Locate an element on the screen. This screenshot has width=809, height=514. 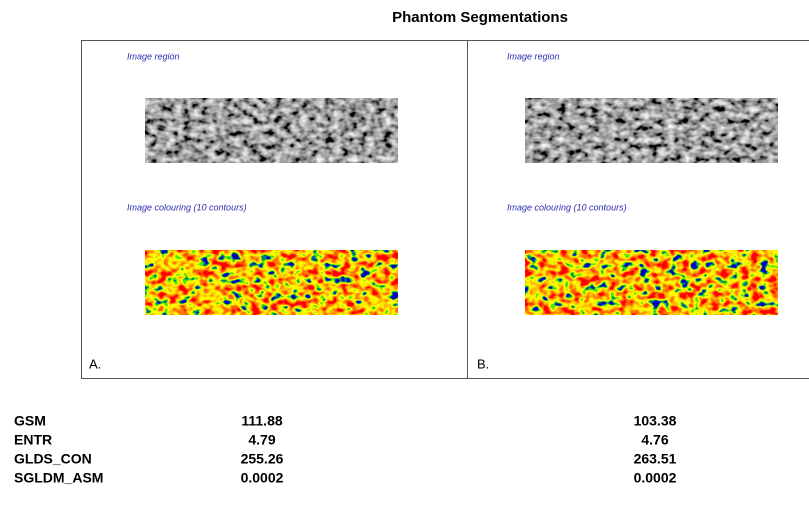
metric-value: 4.76 is located at coordinates (654, 440).